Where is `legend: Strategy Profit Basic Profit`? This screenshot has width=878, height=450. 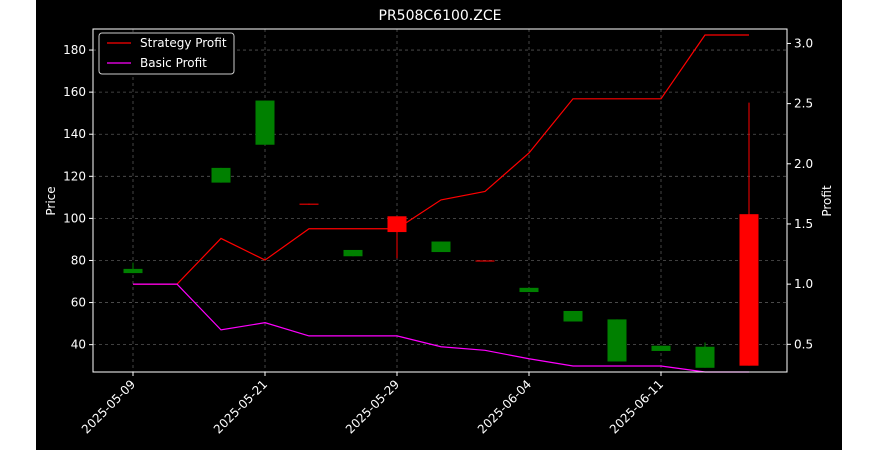 legend: Strategy Profit Basic Profit is located at coordinates (166, 53).